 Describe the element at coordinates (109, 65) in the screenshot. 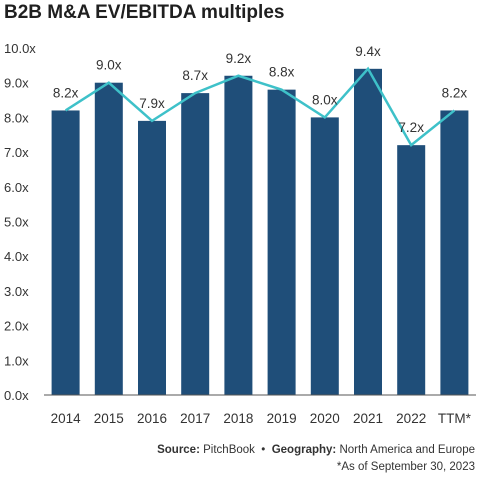

I see `data-label: 9.0x` at that location.